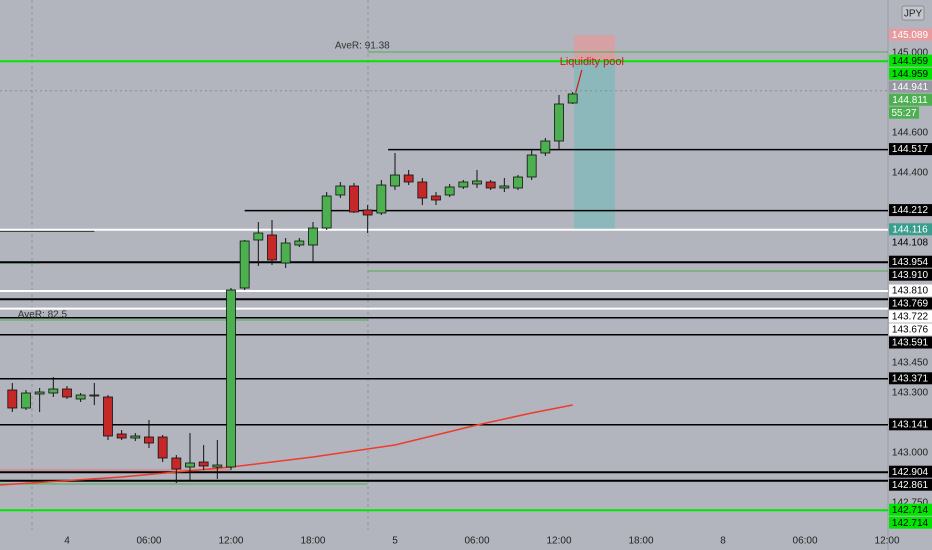 Image resolution: width=932 pixels, height=550 pixels. I want to click on price-label: 144.108, so click(910, 242).